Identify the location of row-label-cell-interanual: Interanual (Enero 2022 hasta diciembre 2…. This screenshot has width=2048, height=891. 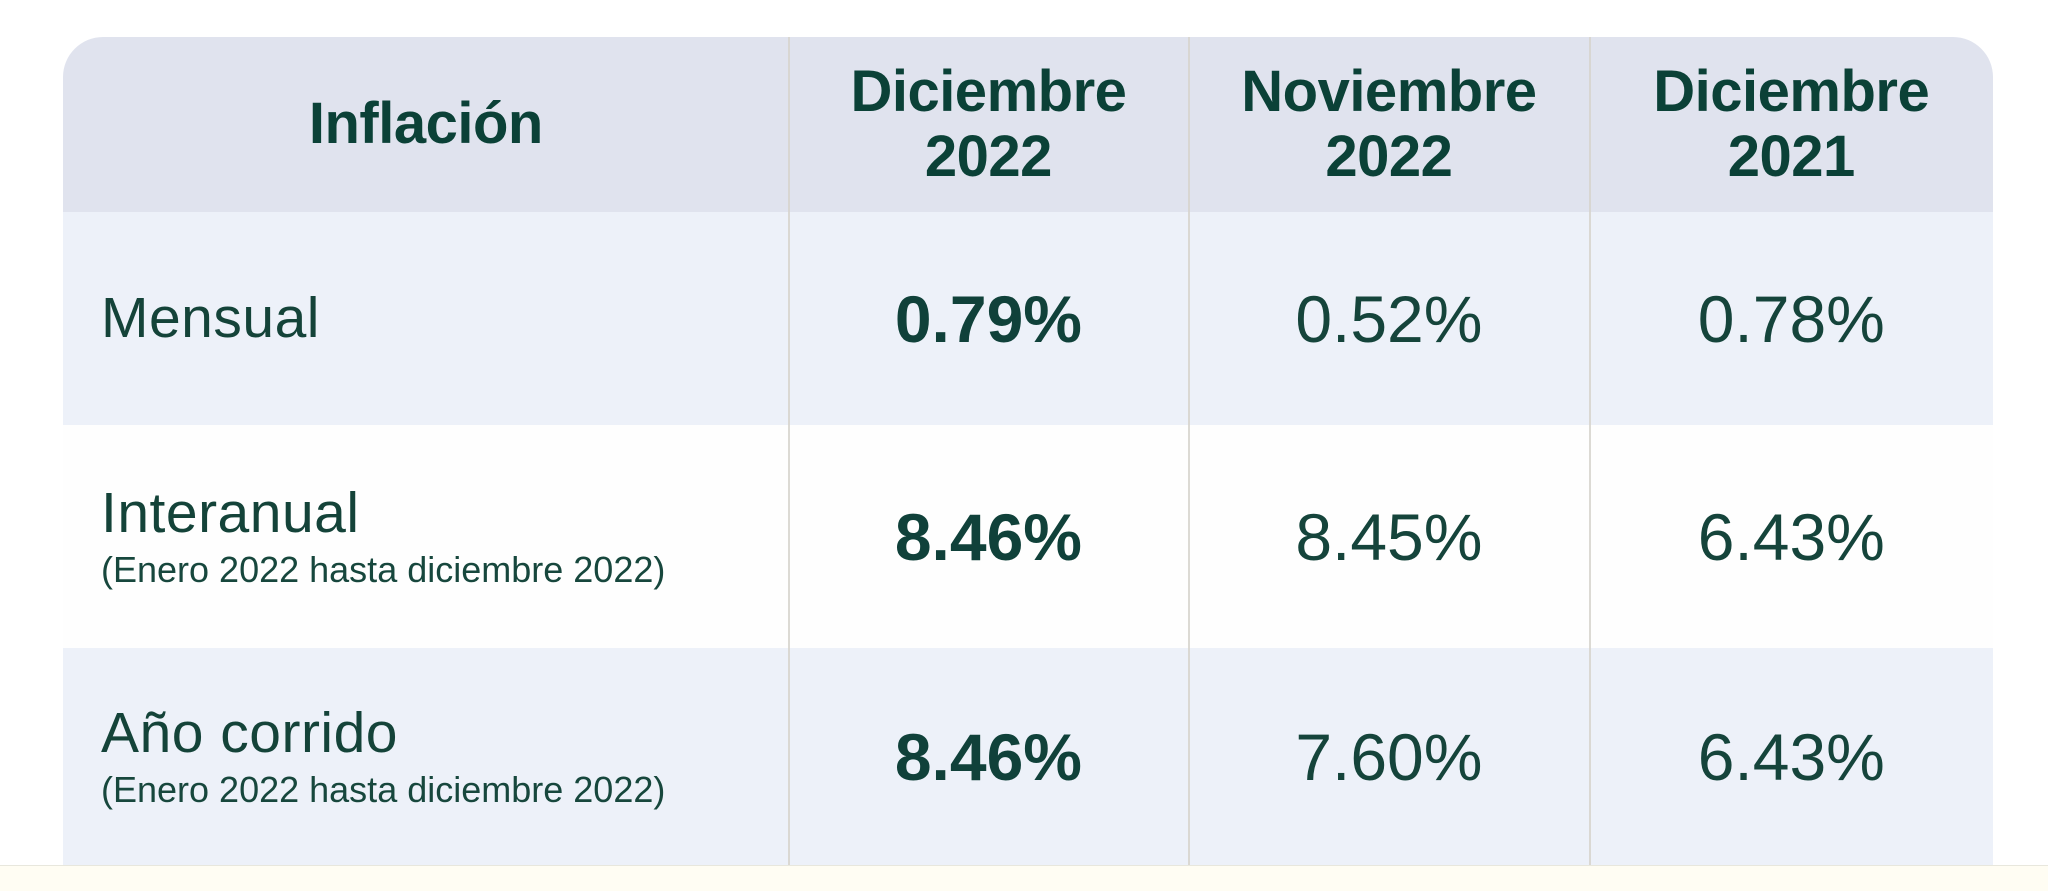
(426, 536).